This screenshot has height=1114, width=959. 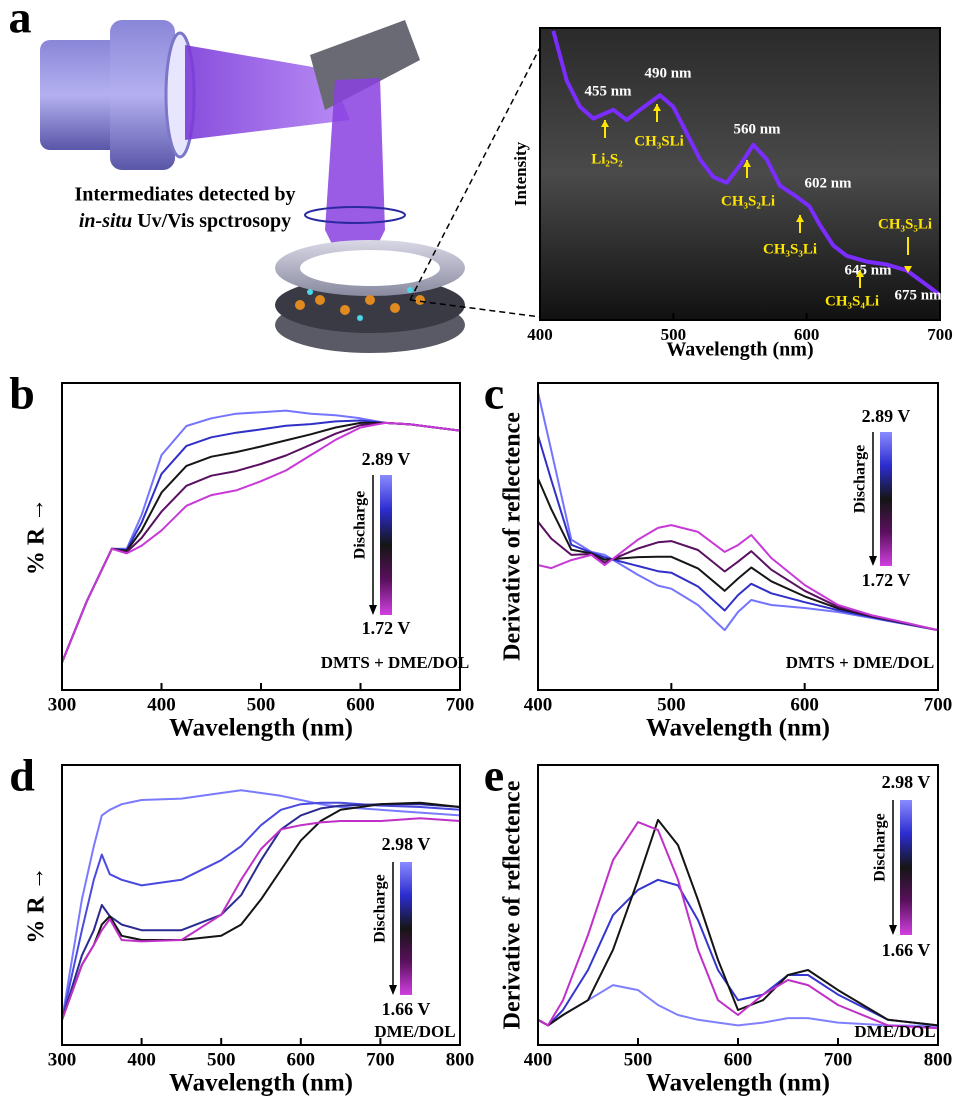 I want to click on aperture, so click(x=355, y=215).